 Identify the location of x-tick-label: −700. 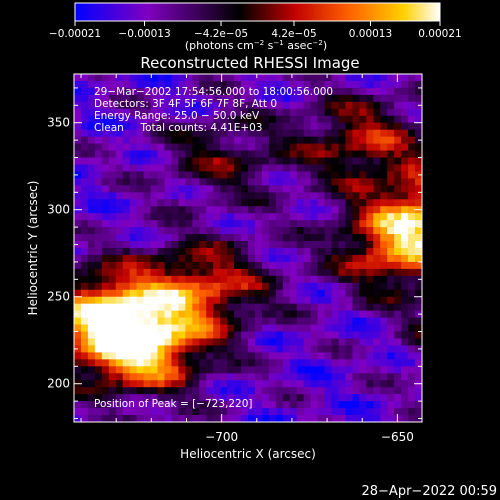
(221, 437).